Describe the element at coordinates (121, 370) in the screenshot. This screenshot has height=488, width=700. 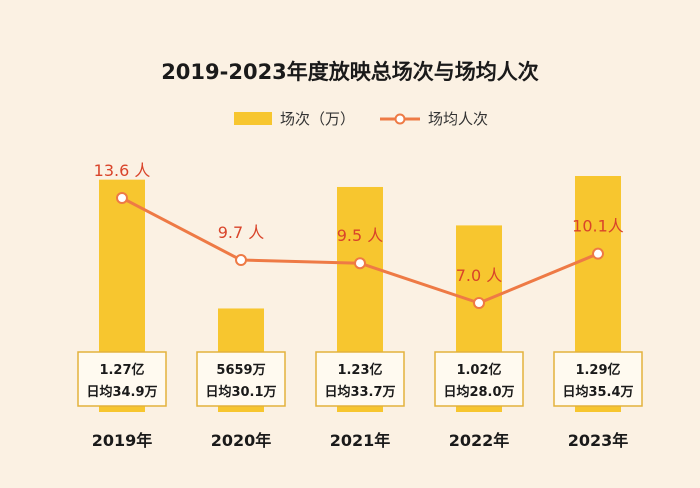
I see `bar-total-label: 1.27亿` at that location.